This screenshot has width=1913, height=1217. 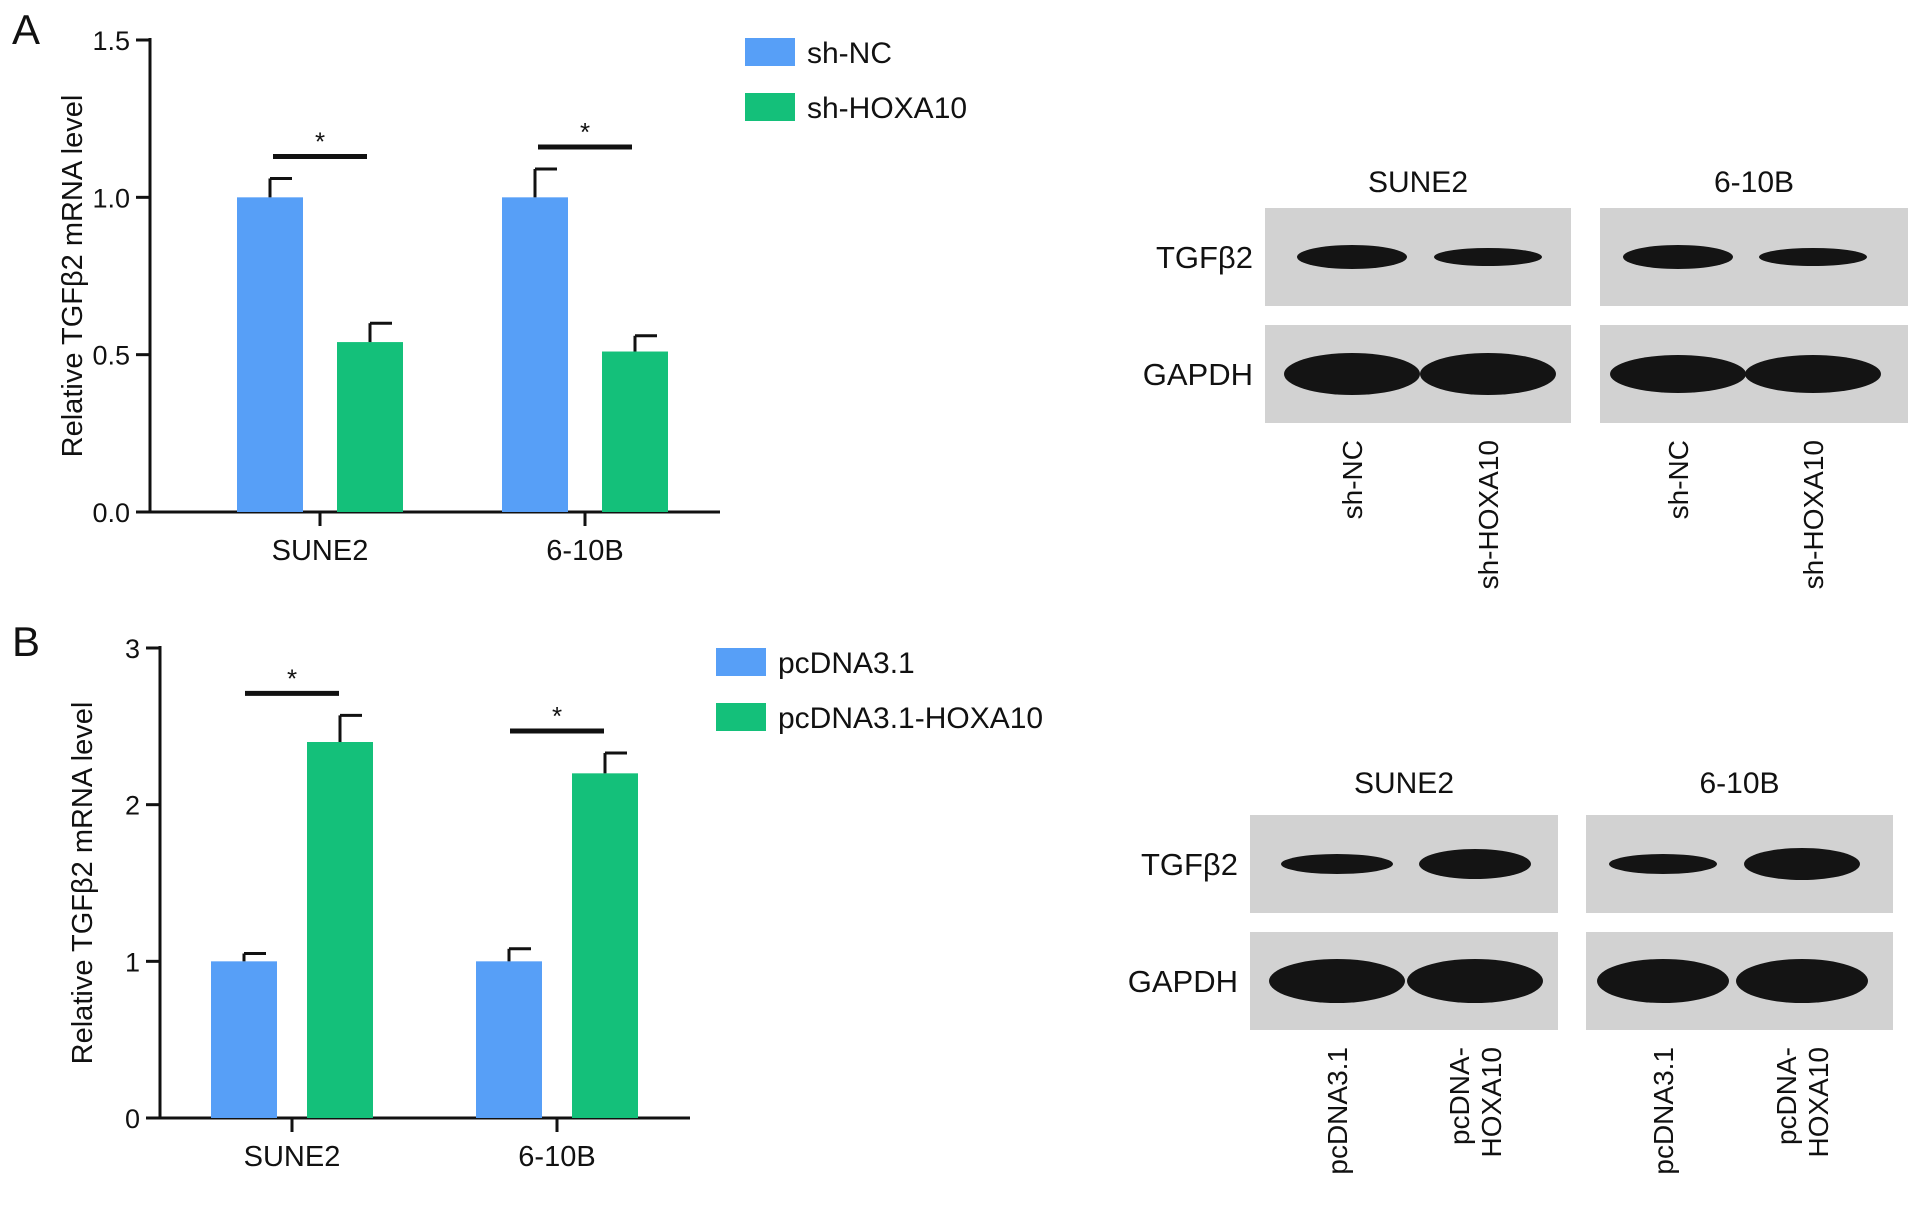 What do you see at coordinates (846, 663) in the screenshot?
I see `legend-label: pcDNA3.1` at bounding box center [846, 663].